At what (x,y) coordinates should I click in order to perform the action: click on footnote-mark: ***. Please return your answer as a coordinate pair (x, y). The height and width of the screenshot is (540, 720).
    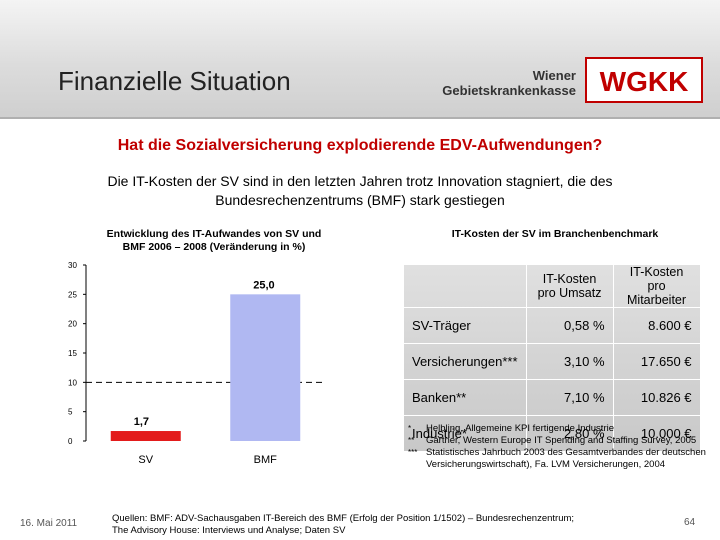
    Looking at the image, I should click on (413, 452).